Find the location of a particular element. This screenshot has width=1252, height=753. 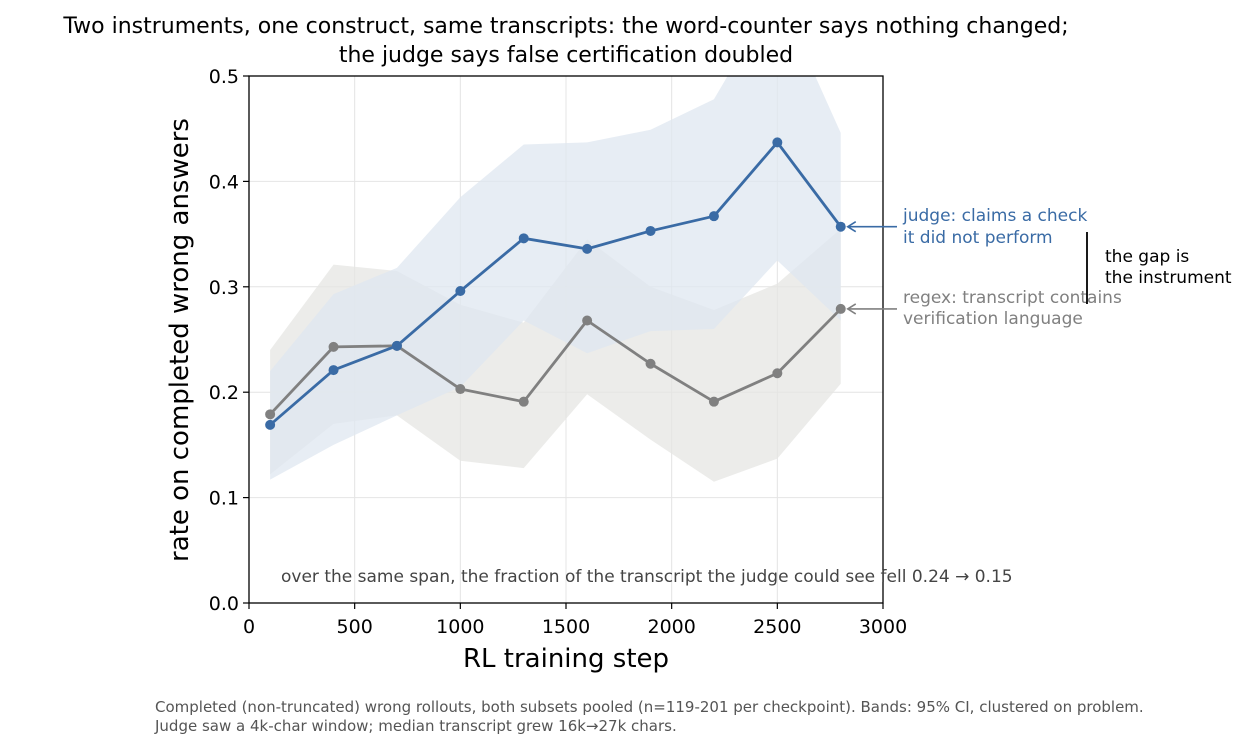

x-tick-label: 2000 is located at coordinates (671, 627).